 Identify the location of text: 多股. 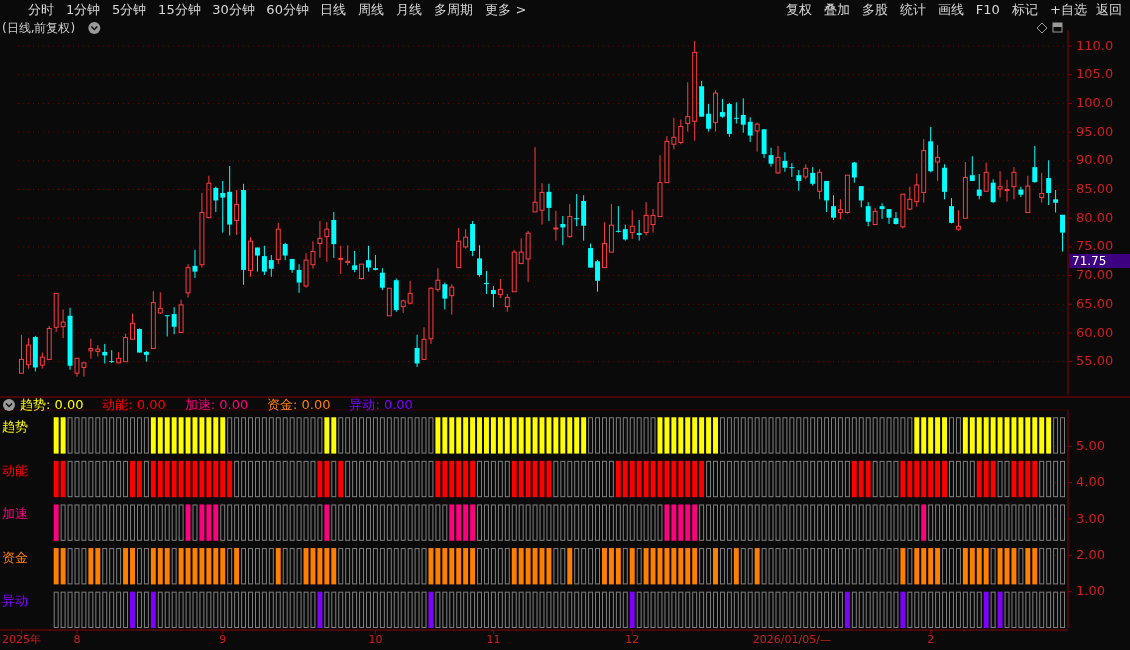
(874, 9).